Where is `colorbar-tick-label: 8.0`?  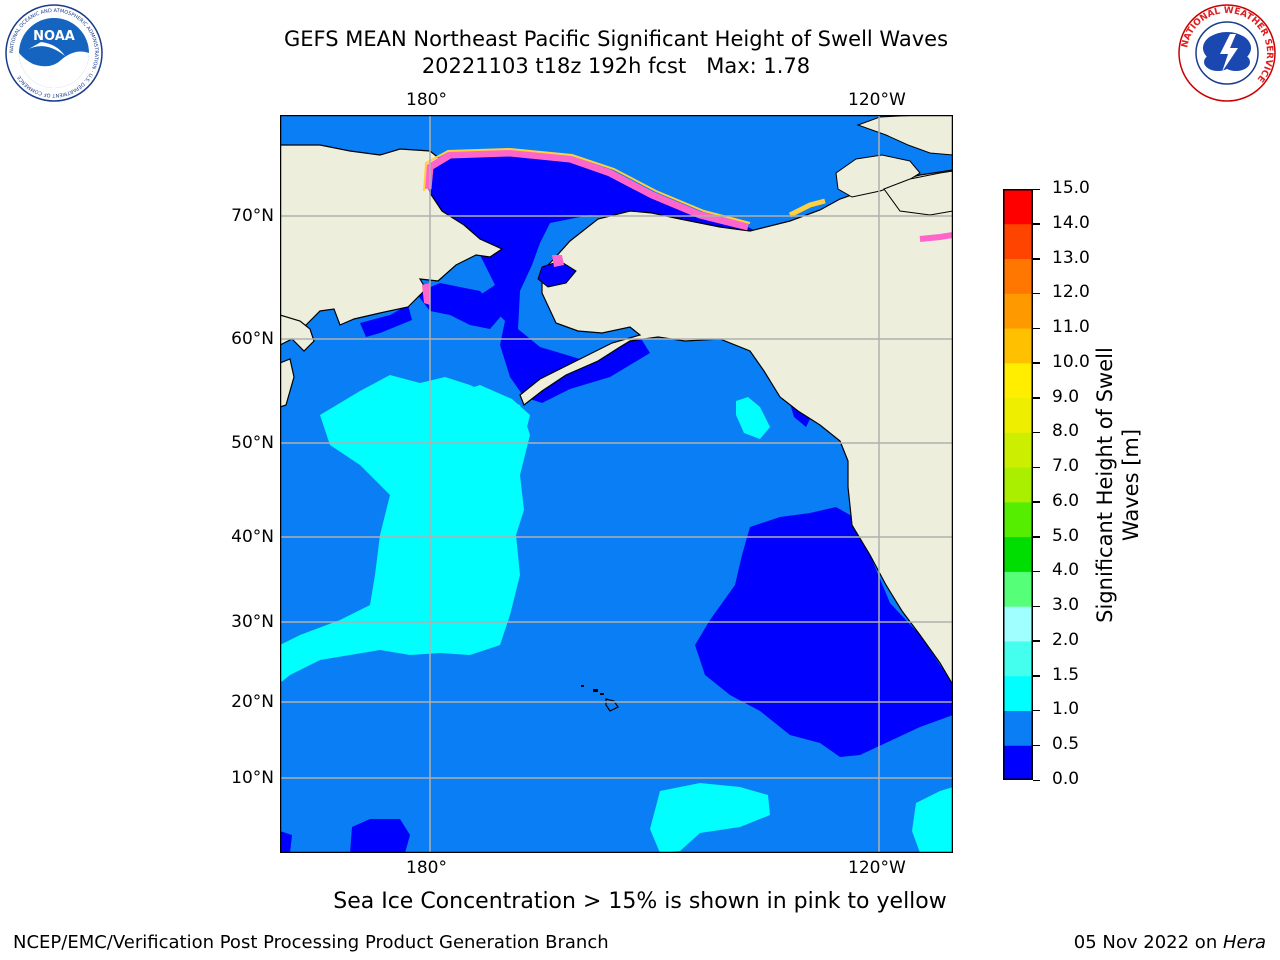 colorbar-tick-label: 8.0 is located at coordinates (1066, 431).